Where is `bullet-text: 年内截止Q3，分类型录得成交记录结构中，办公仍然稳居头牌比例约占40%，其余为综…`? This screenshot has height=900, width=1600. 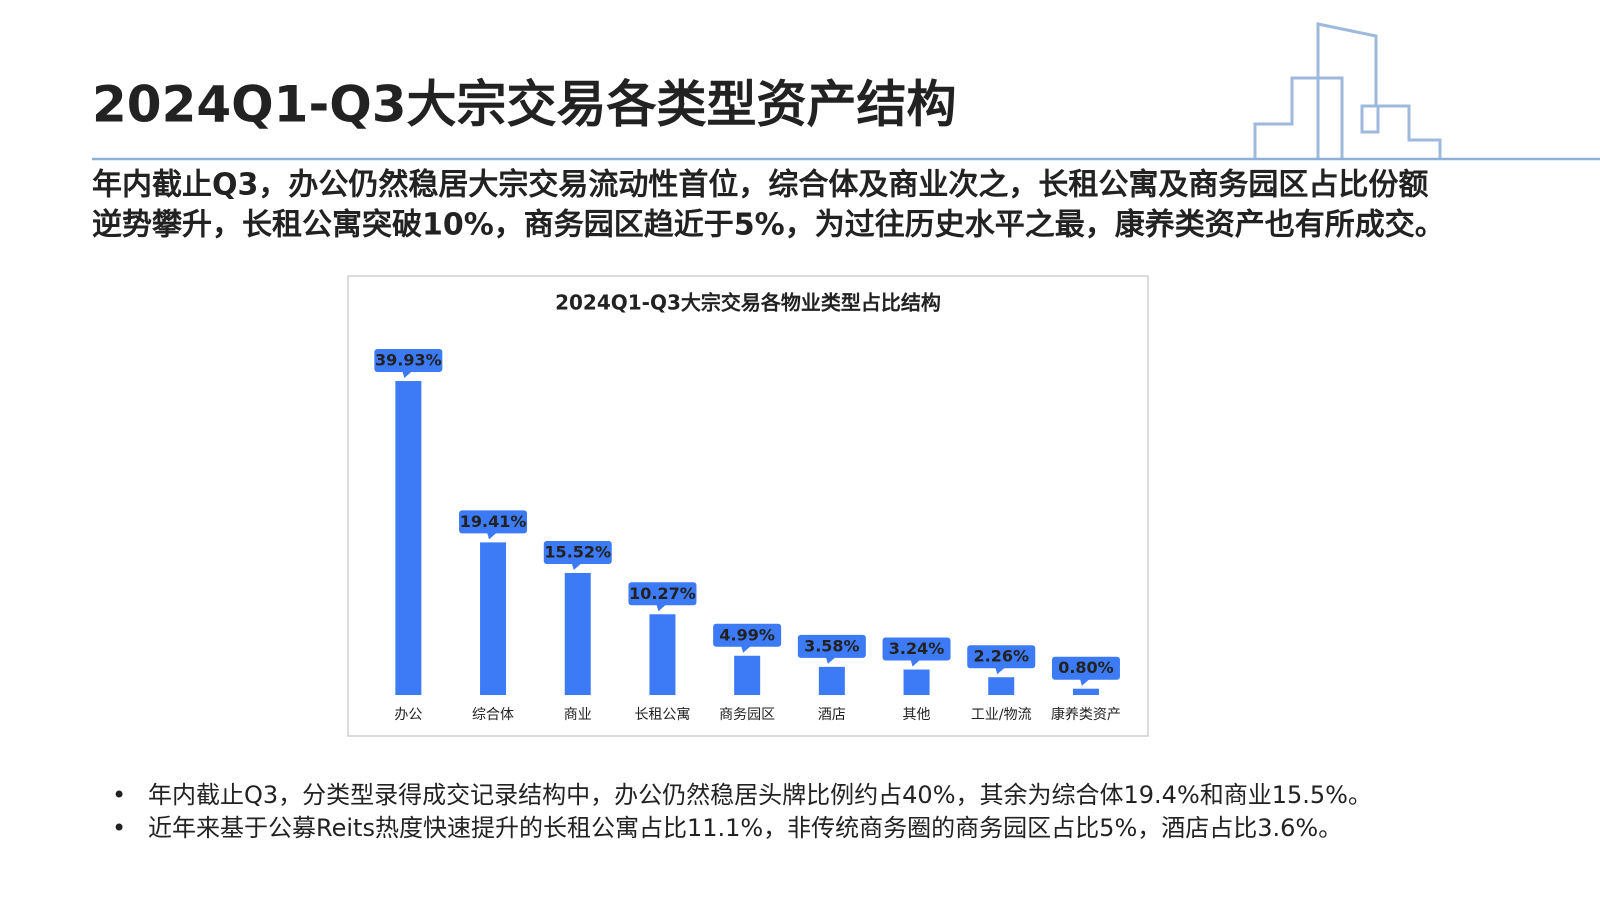
bullet-text: 年内截止Q3，分类型录得成交记录结构中，办公仍然稳居头牌比例约占40%，其余为综… is located at coordinates (760, 795).